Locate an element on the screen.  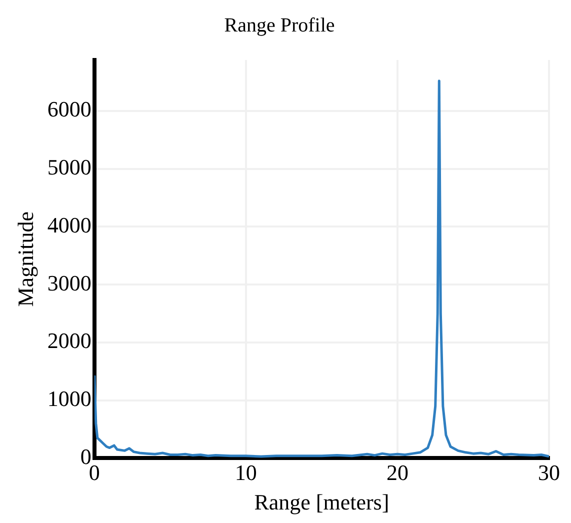
x-tick-label: 30 is located at coordinates (549, 473).